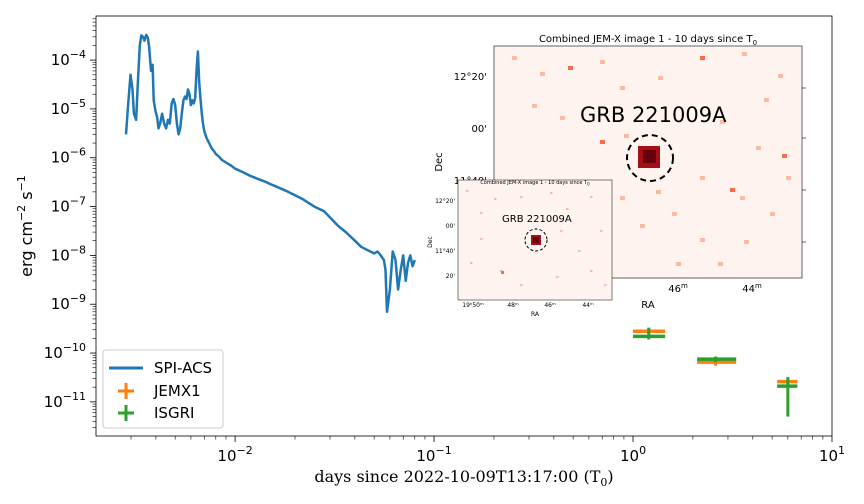 Image resolution: width=864 pixels, height=504 pixels. What do you see at coordinates (588, 305) in the screenshot?
I see `inset-small-xtick: 44ᵐ` at bounding box center [588, 305].